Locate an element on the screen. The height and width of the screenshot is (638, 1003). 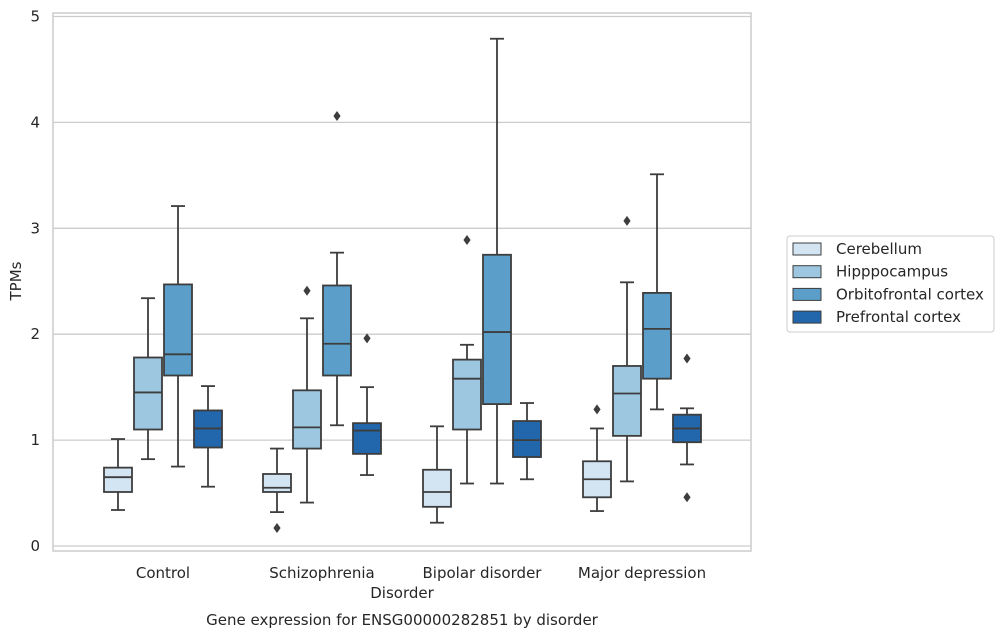
y-axis-ticks: 0 1 2 3 4 5 is located at coordinates (35, 282).